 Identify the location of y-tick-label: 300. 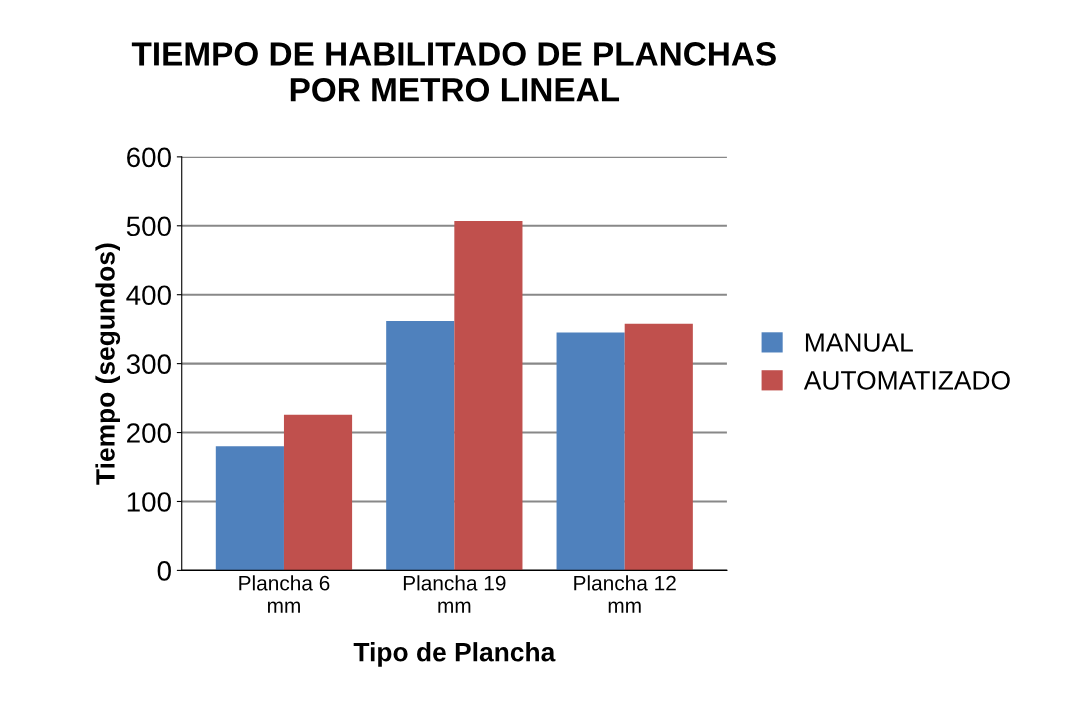
(148, 364).